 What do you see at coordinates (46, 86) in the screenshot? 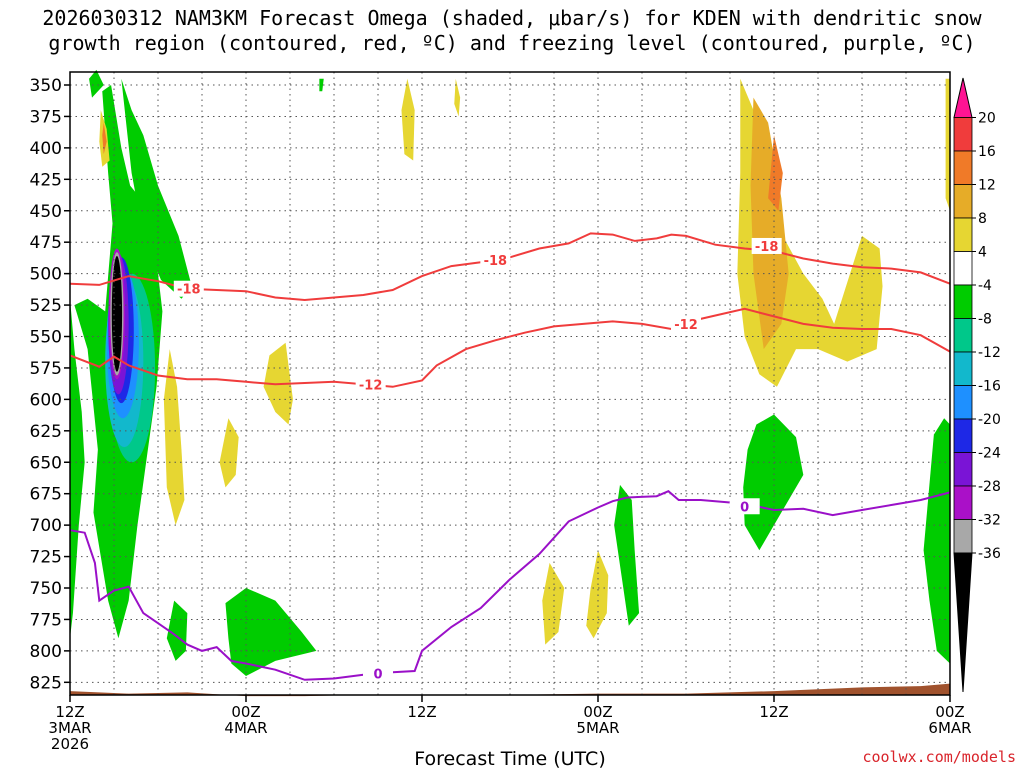
I see `y-tick-label-350: 350` at bounding box center [46, 86].